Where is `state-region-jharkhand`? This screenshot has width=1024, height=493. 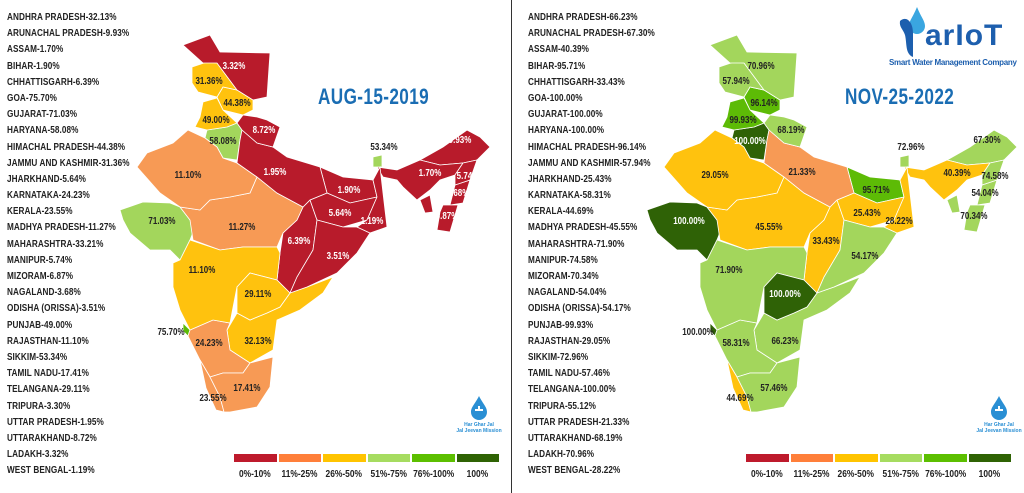
state-region-jharkhand is located at coordinates (870, 210).